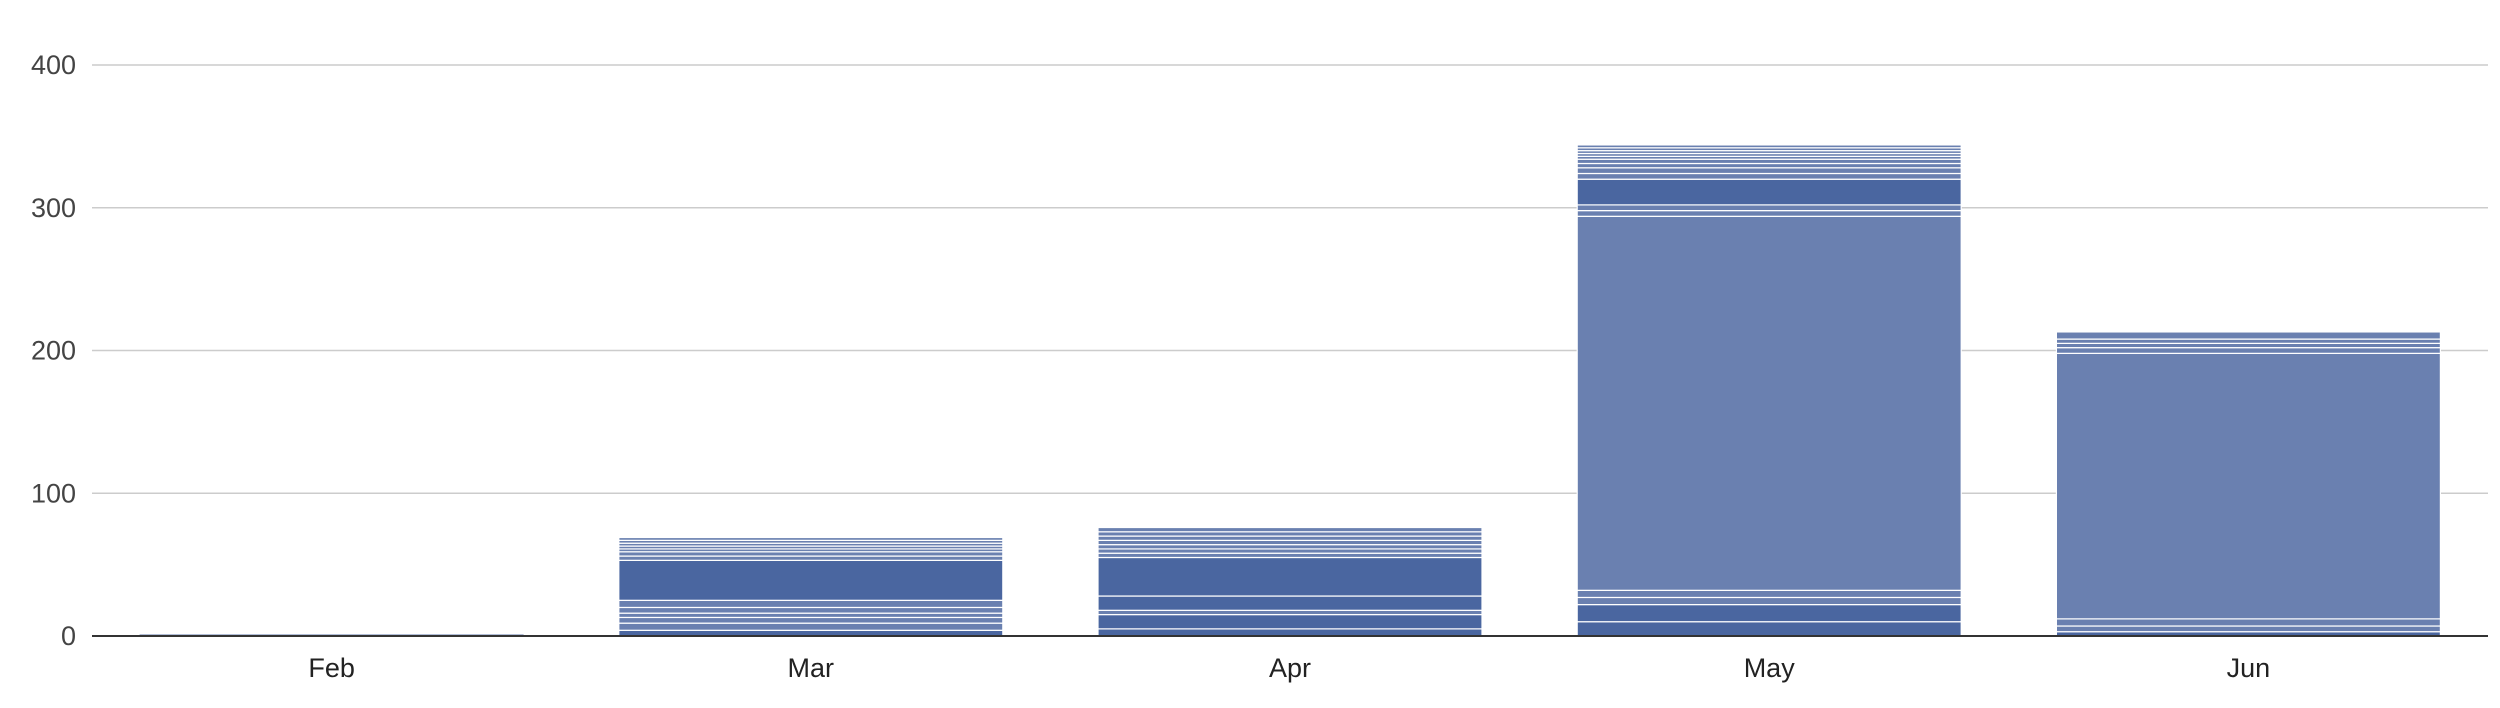 The width and height of the screenshot is (2500, 708). I want to click on x-tick-label: Apr, so click(1290, 668).